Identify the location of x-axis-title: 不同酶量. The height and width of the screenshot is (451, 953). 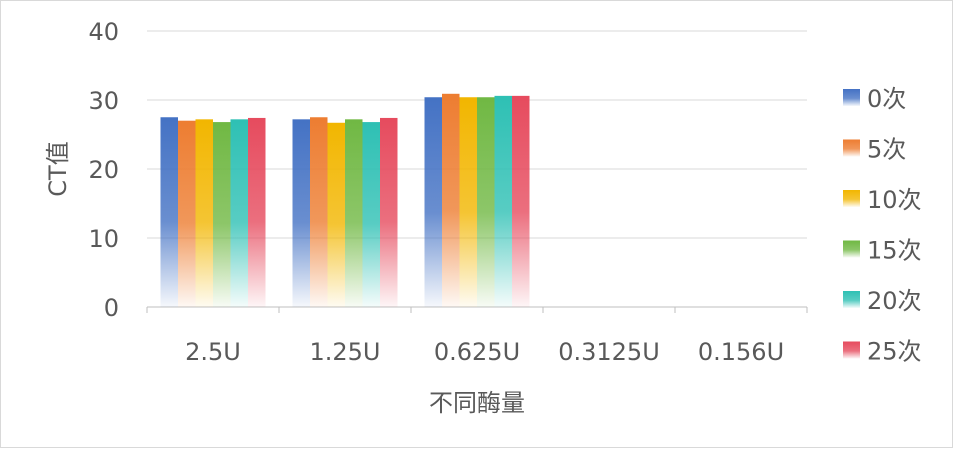
(477, 403).